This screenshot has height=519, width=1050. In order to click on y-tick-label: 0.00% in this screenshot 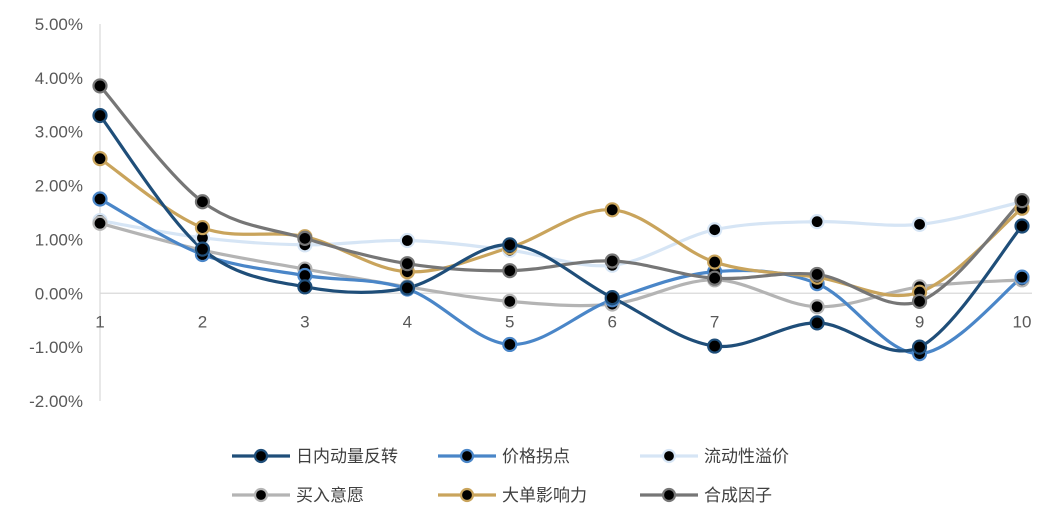, I will do `click(59, 293)`.